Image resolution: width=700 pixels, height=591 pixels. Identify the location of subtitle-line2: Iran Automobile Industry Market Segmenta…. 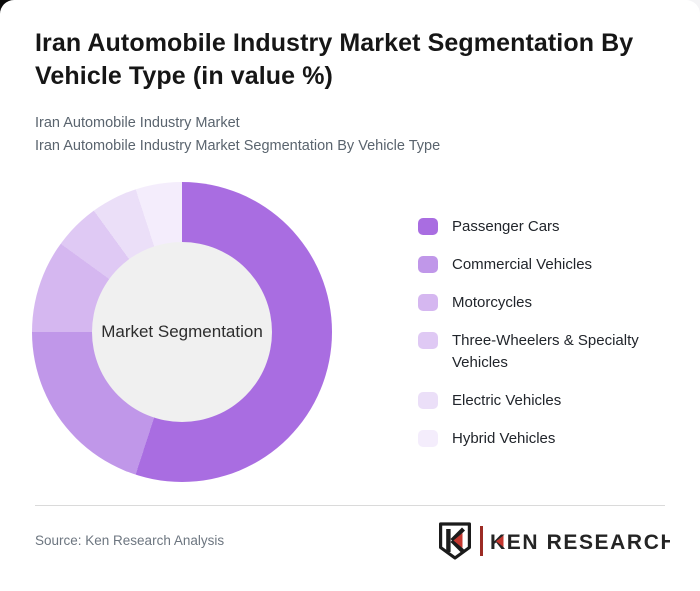
(238, 145).